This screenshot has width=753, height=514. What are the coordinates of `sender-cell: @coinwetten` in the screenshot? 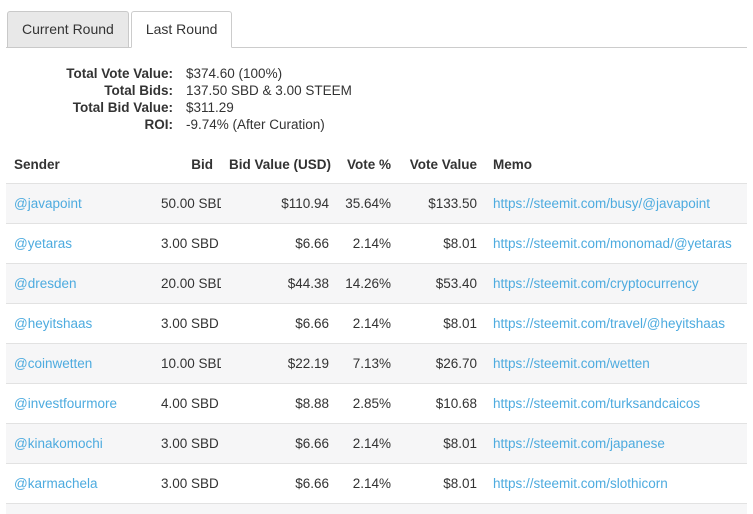 It's located at (79, 364).